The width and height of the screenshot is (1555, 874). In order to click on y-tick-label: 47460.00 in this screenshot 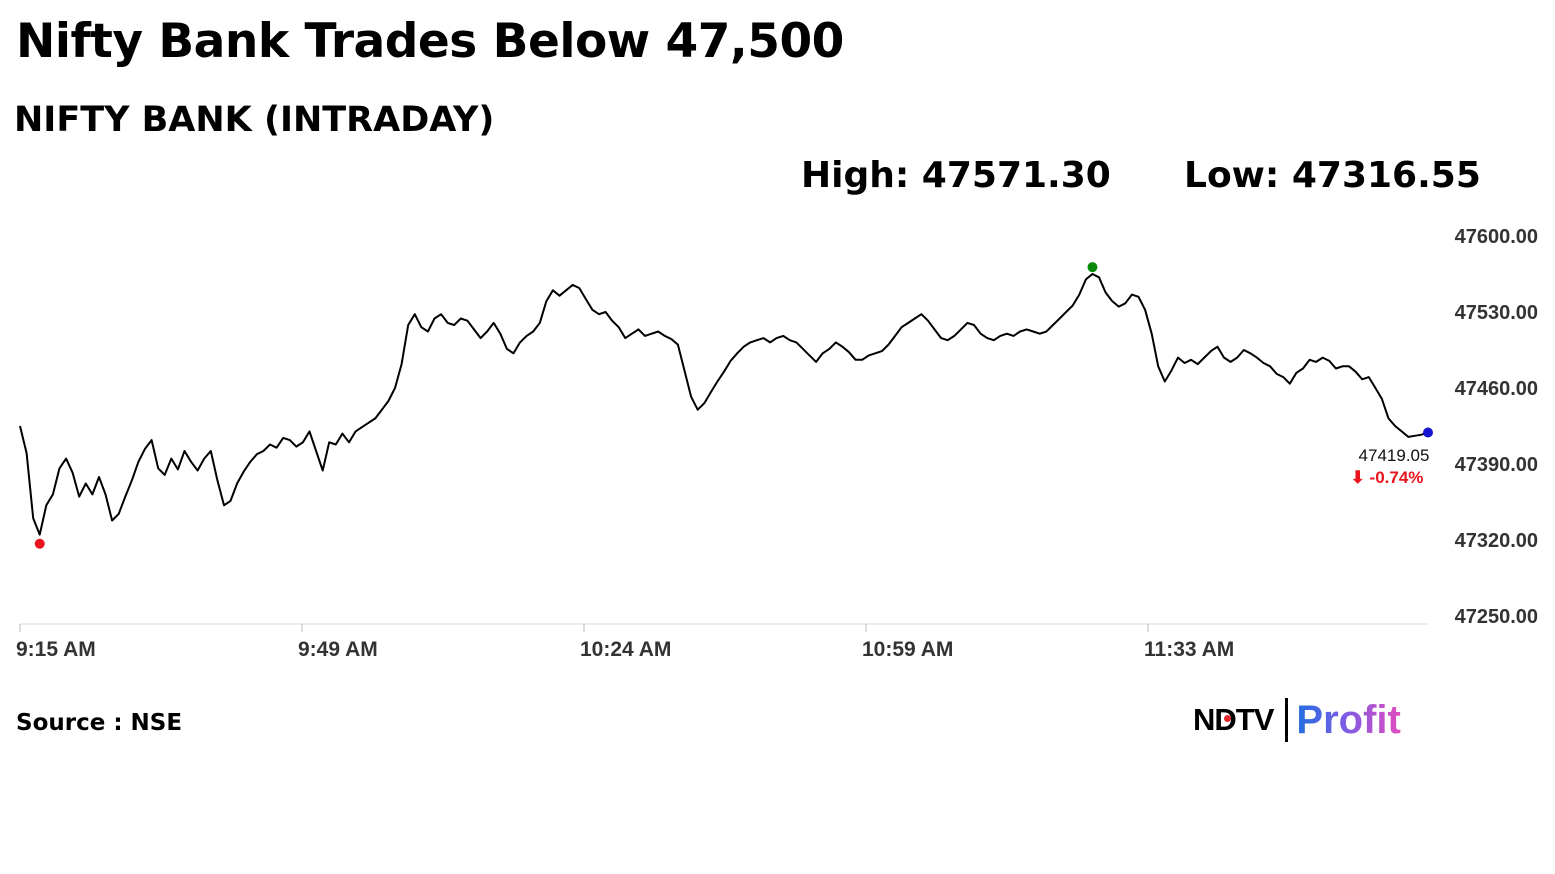, I will do `click(1496, 389)`.